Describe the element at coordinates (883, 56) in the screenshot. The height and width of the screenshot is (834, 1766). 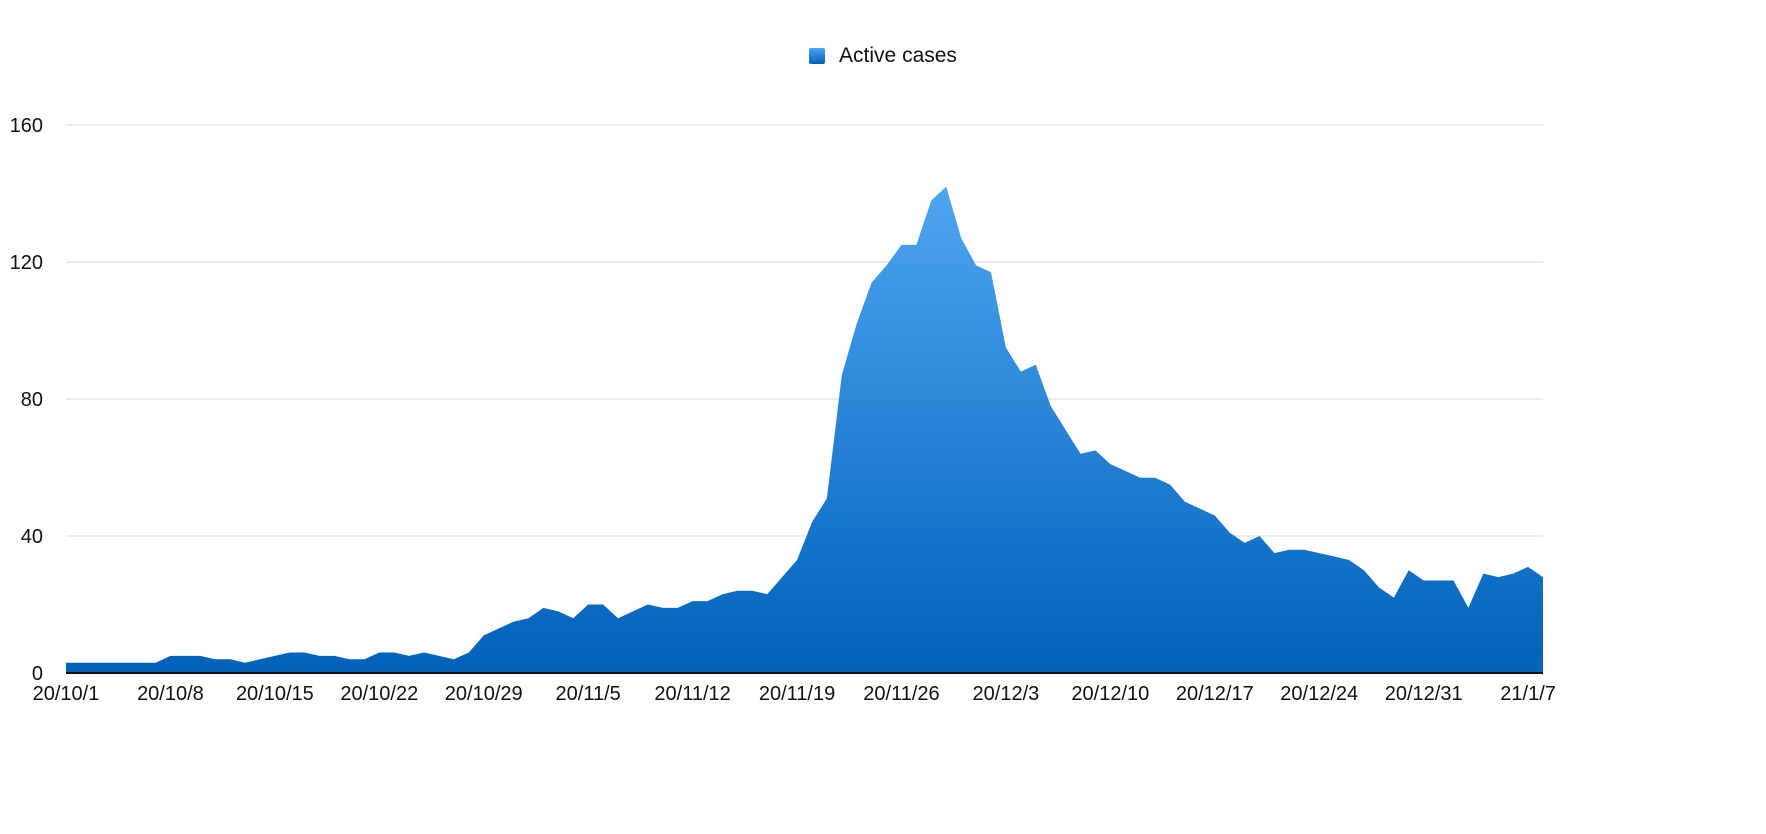
I see `legend-item-active-cases: Active cases` at that location.